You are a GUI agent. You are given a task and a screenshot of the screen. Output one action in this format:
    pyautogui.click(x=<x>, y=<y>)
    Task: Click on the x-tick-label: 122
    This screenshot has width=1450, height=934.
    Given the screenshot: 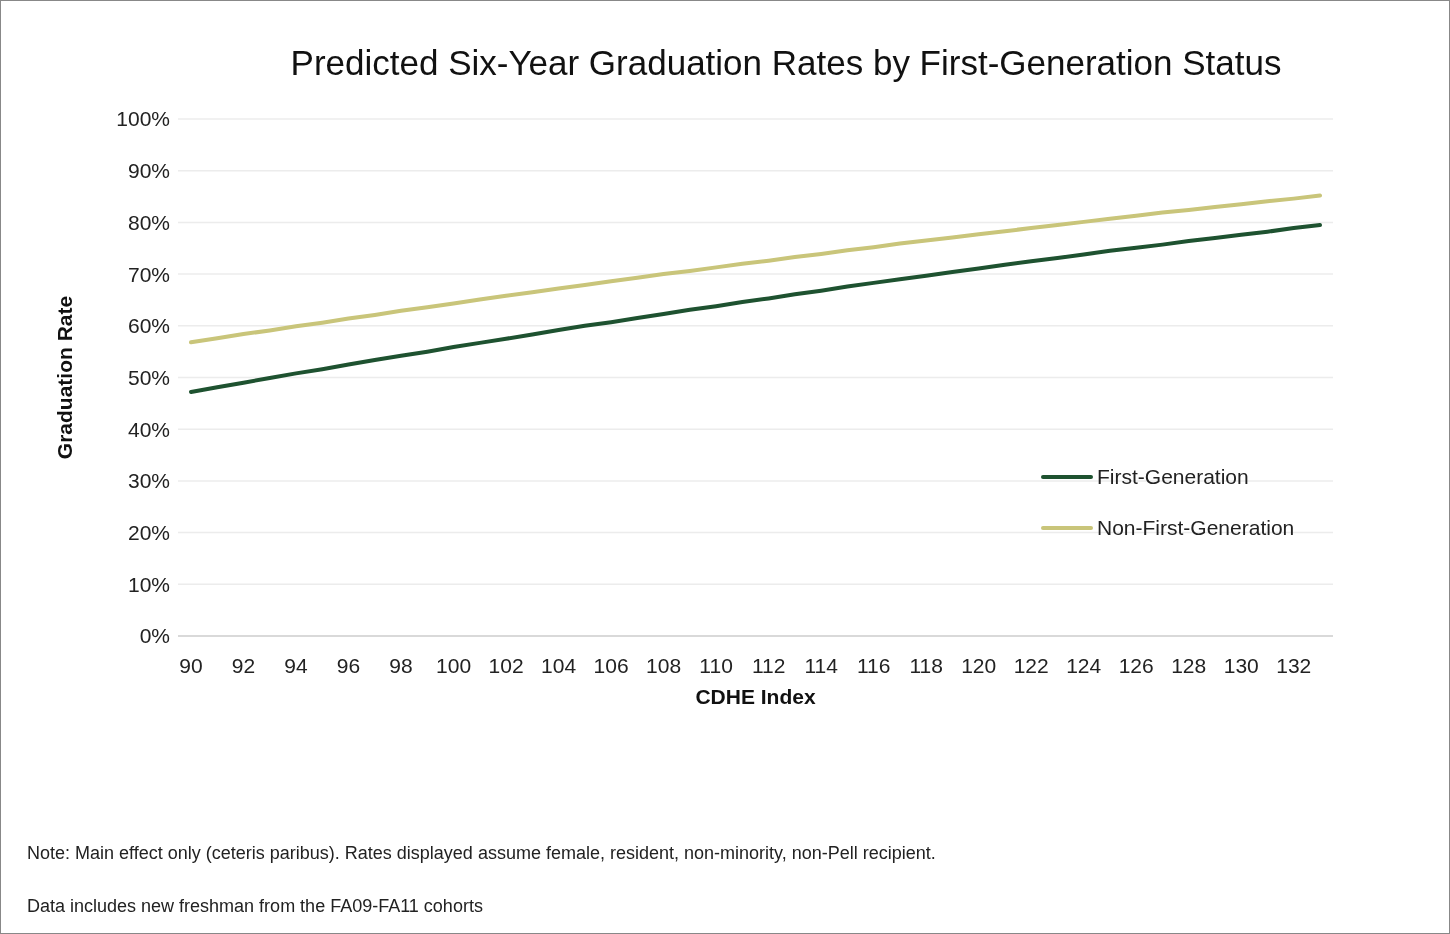 What is the action you would take?
    pyautogui.click(x=1031, y=665)
    